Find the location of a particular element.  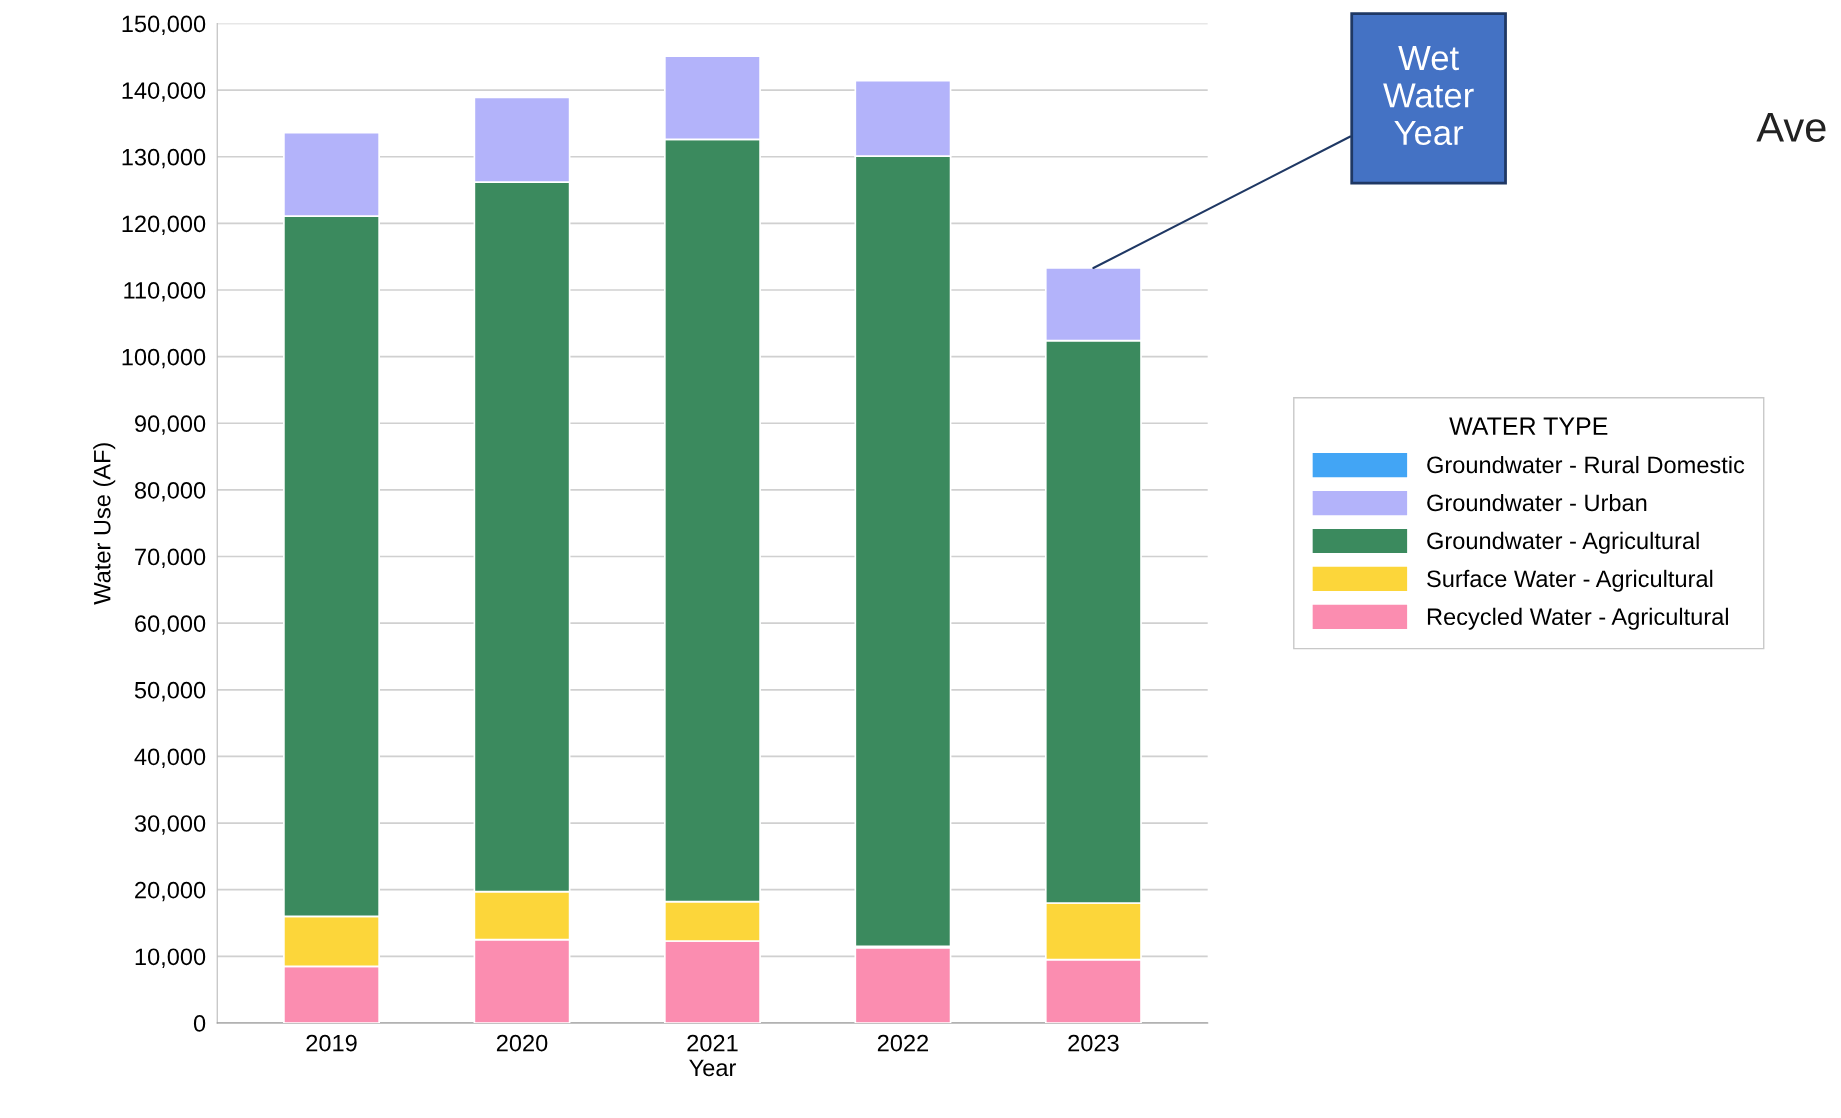

legend-label: Recycled Water - Agricultural is located at coordinates (1577, 618).